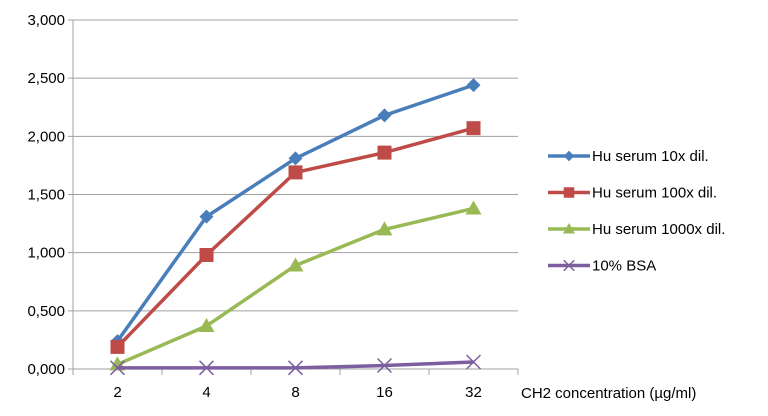  I want to click on y-tick-label: 1,000, so click(46, 253).